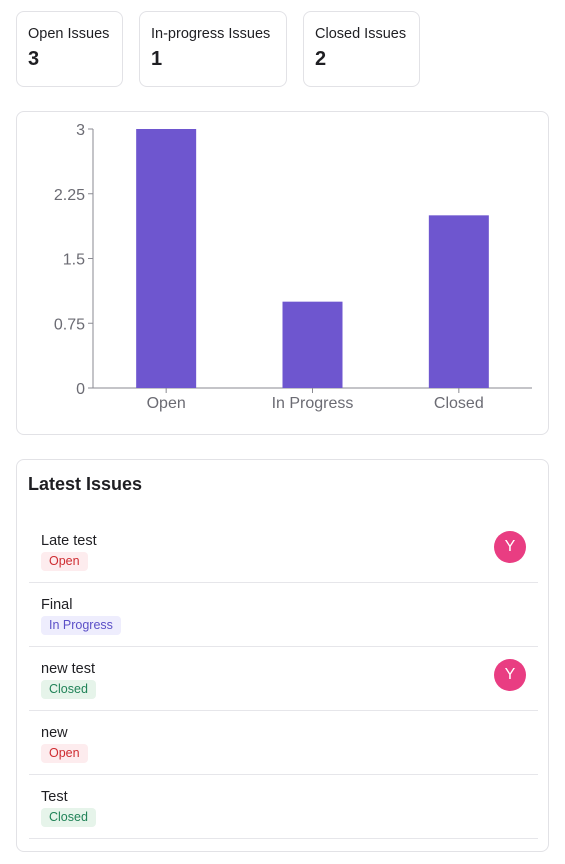  I want to click on x-tick-label: Open, so click(166, 403).